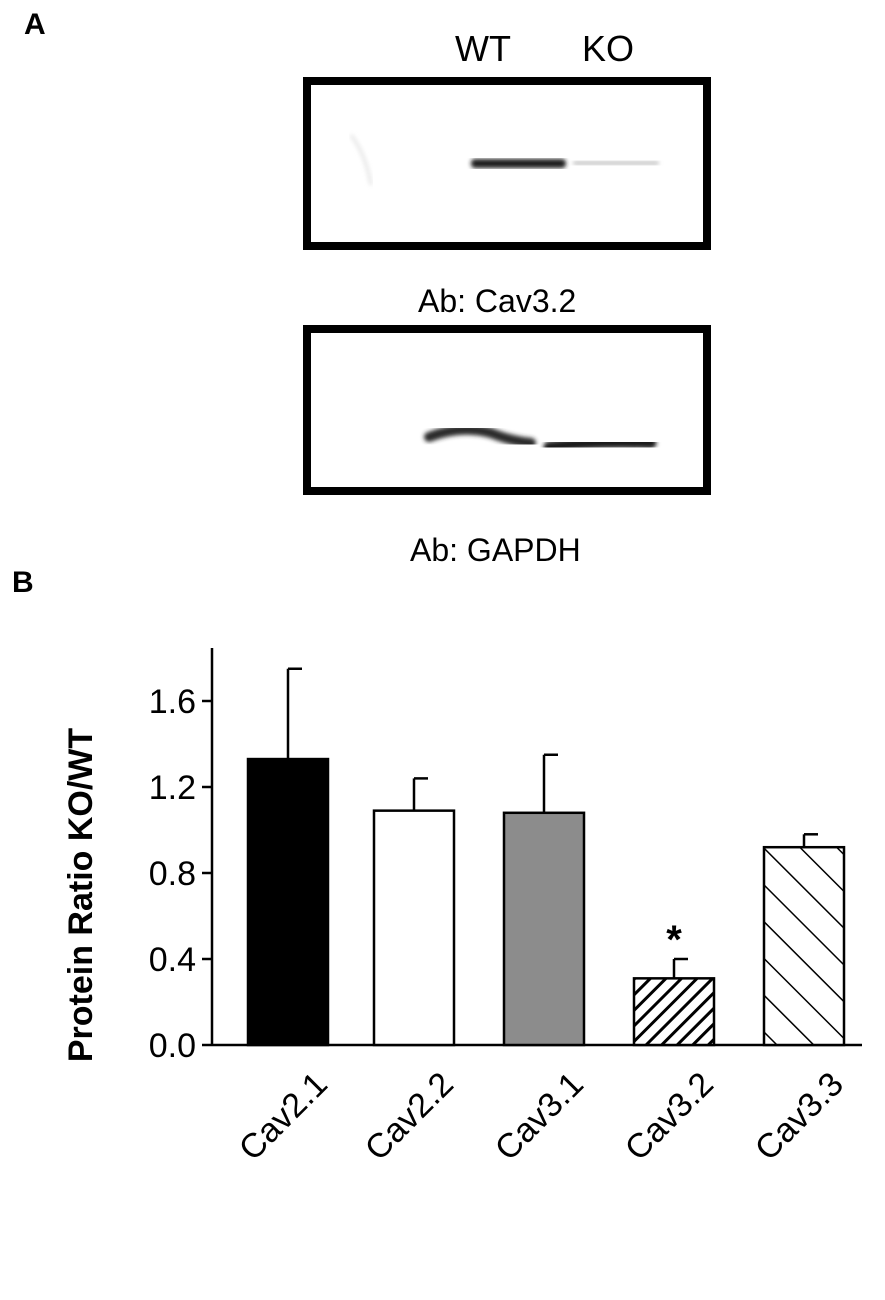 The width and height of the screenshot is (885, 1300). What do you see at coordinates (608, 48) in the screenshot?
I see `lane-label-ko: KO` at bounding box center [608, 48].